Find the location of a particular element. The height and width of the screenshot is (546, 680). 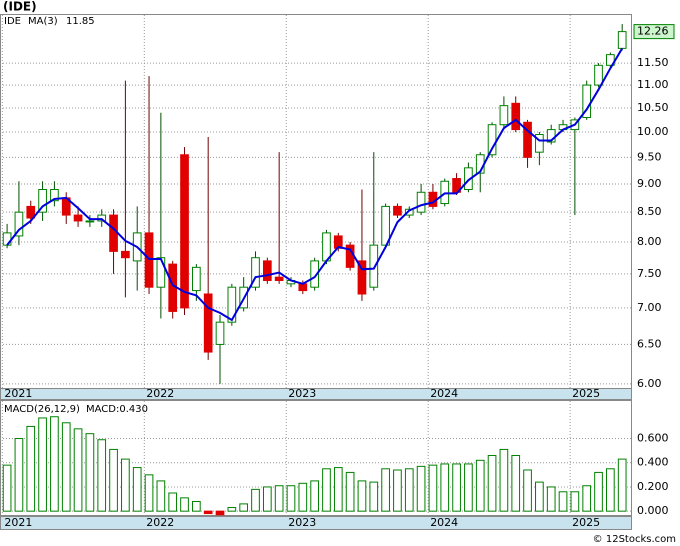

x-tick-label: 2023 is located at coordinates (302, 393).